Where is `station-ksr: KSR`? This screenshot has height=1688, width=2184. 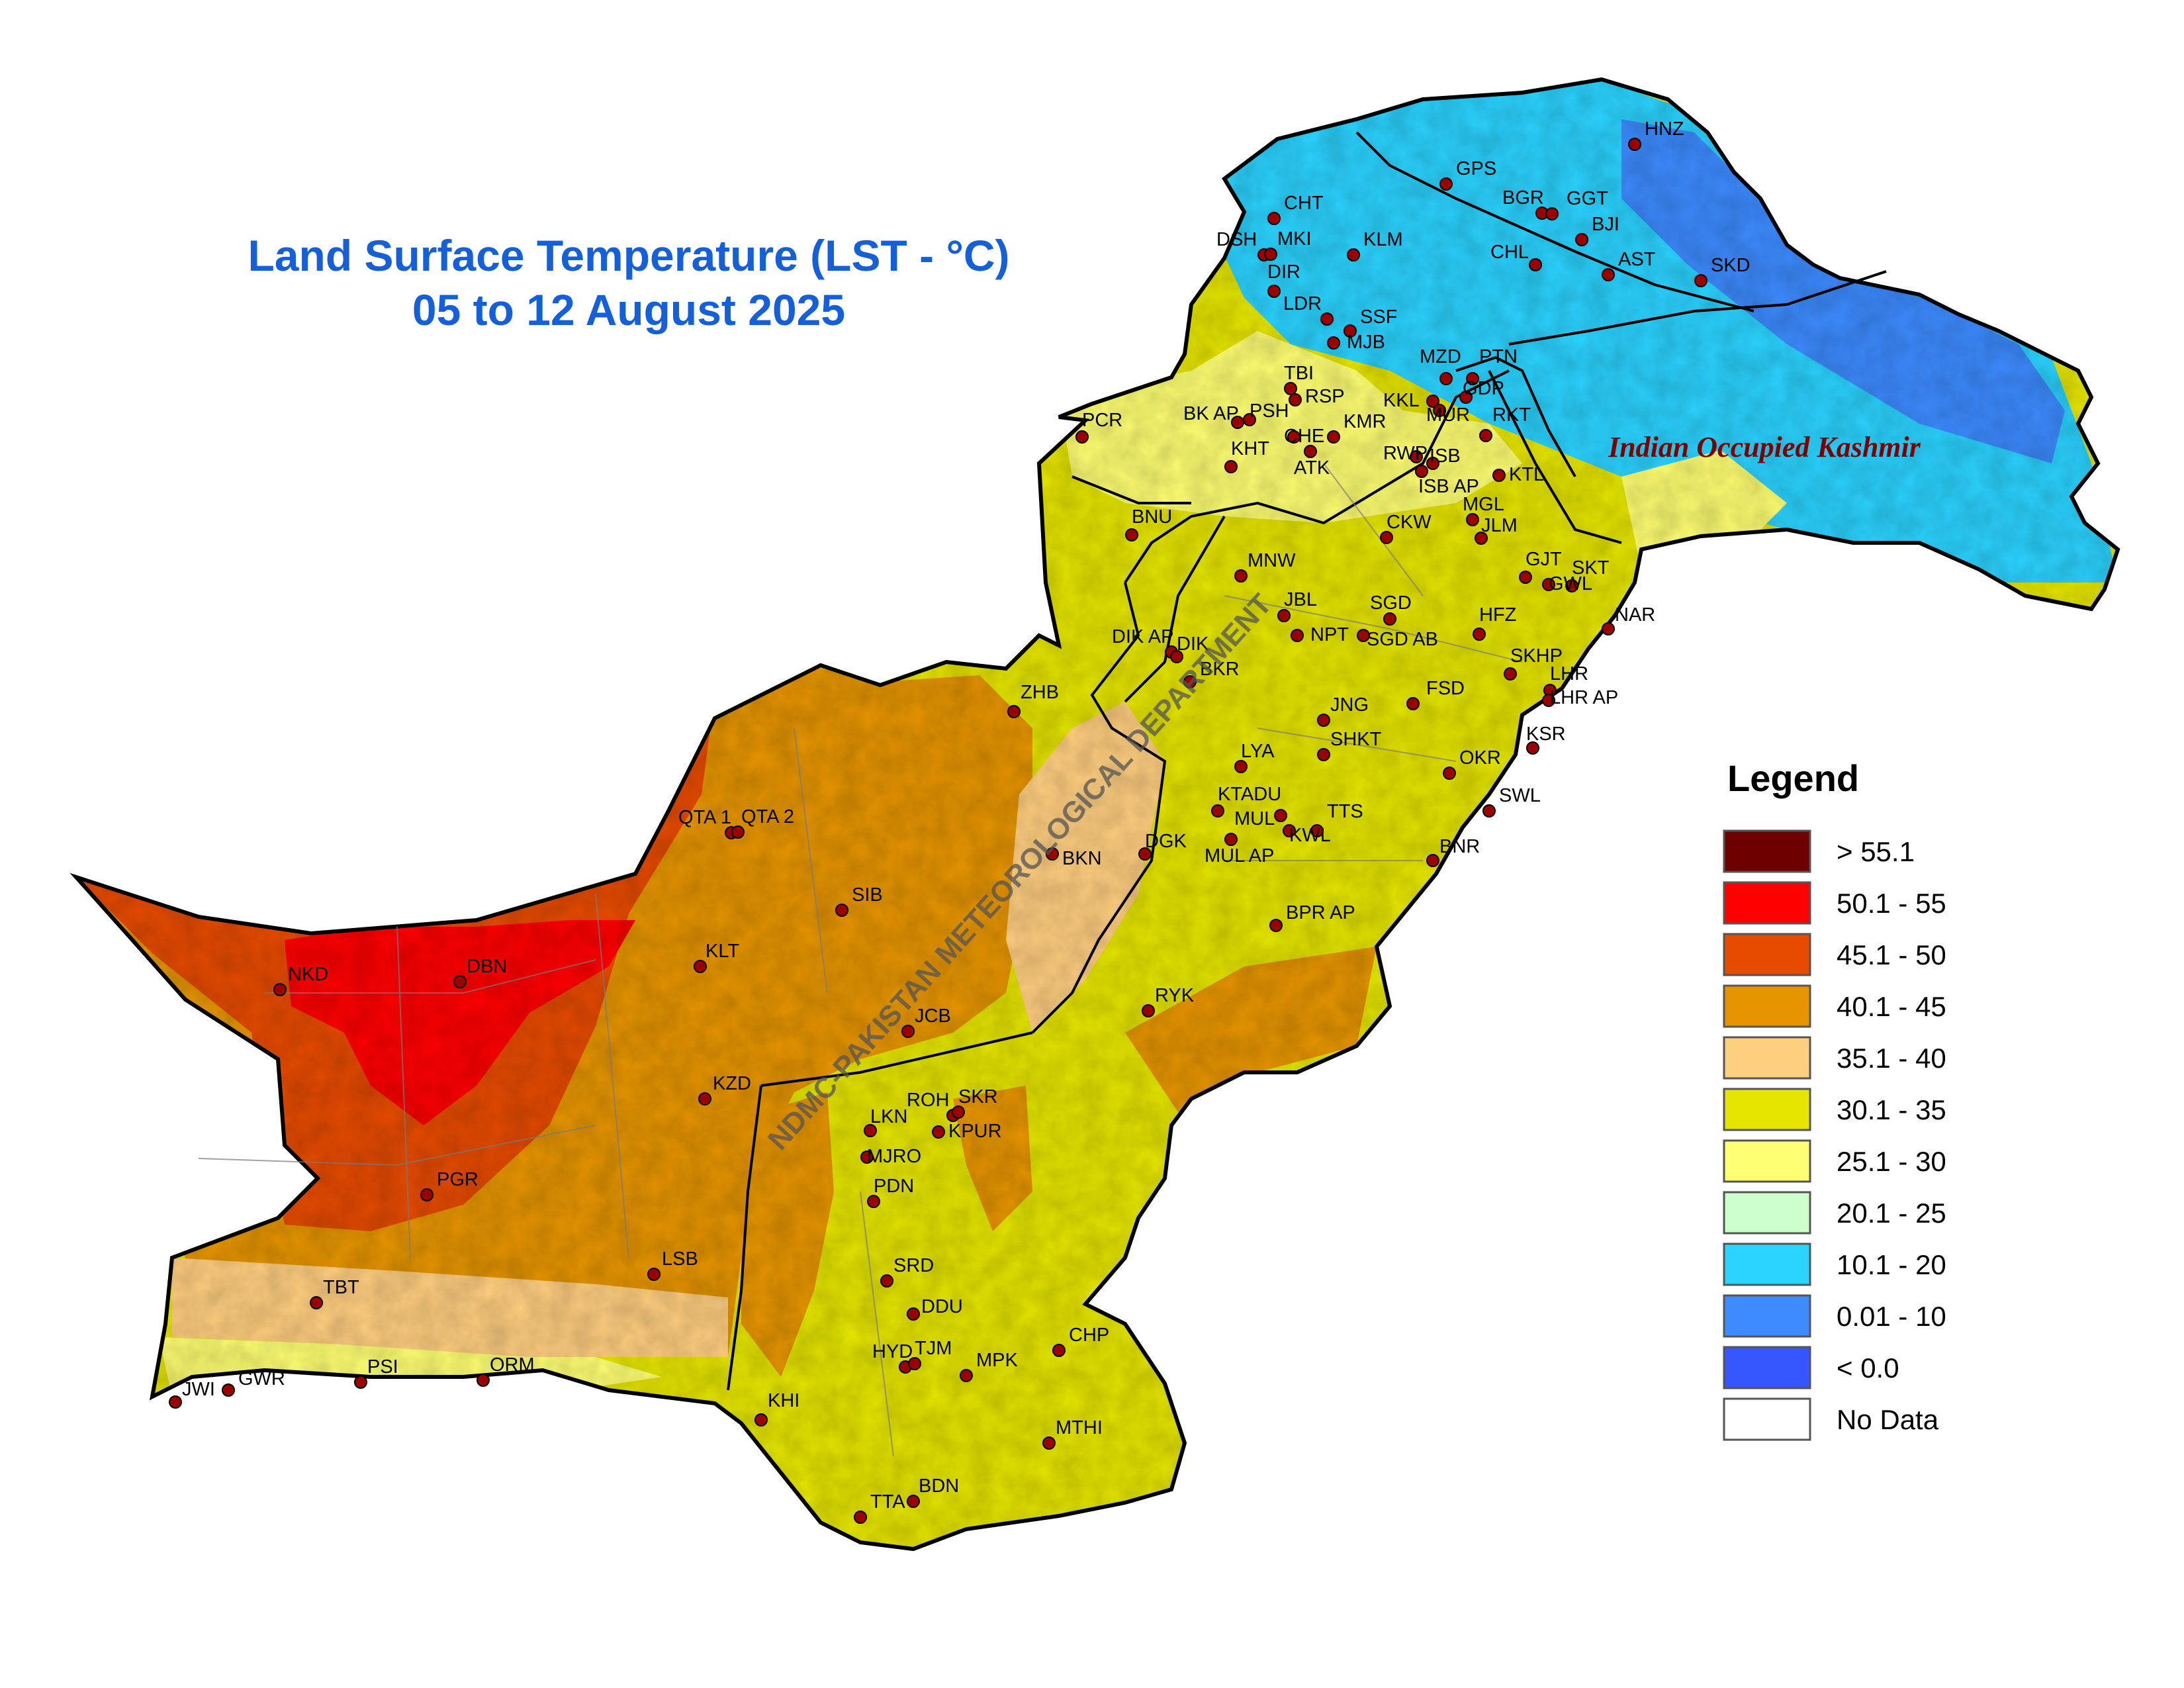 station-ksr: KSR is located at coordinates (1546, 739).